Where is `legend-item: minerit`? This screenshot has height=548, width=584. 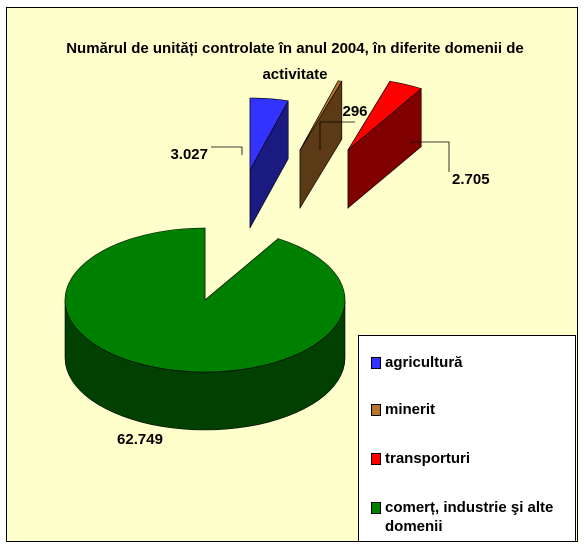
legend-item: minerit is located at coordinates (470, 409).